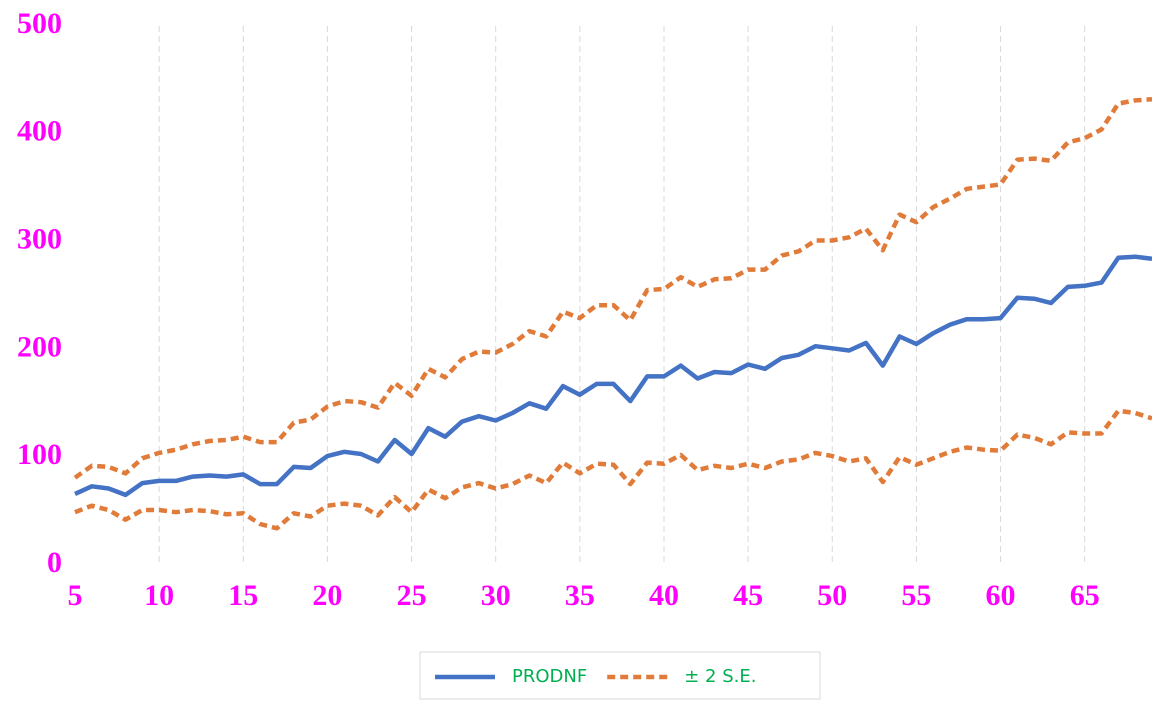 The image size is (1152, 701). What do you see at coordinates (748, 595) in the screenshot?
I see `x-tick-label: 45` at bounding box center [748, 595].